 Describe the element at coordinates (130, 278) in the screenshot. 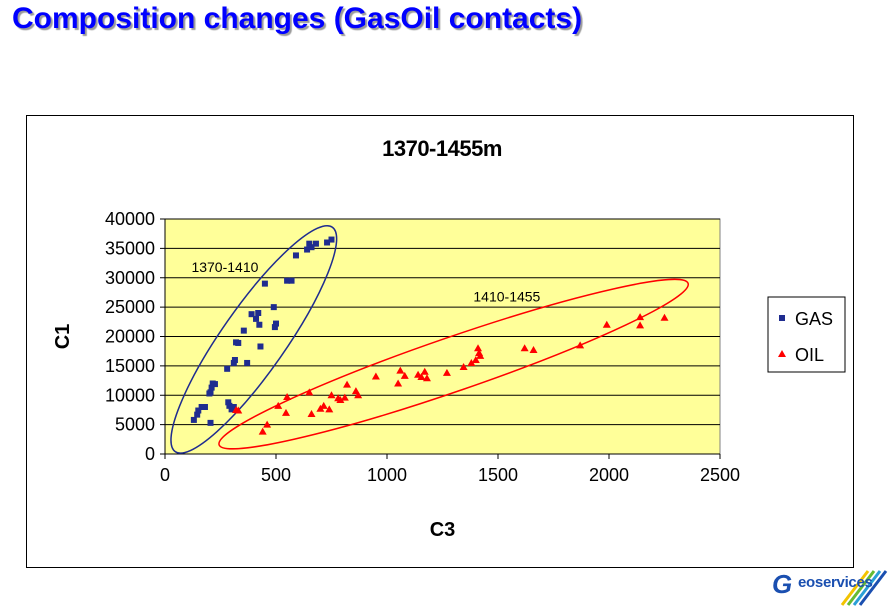

I see `y-tick-label: 30000` at that location.